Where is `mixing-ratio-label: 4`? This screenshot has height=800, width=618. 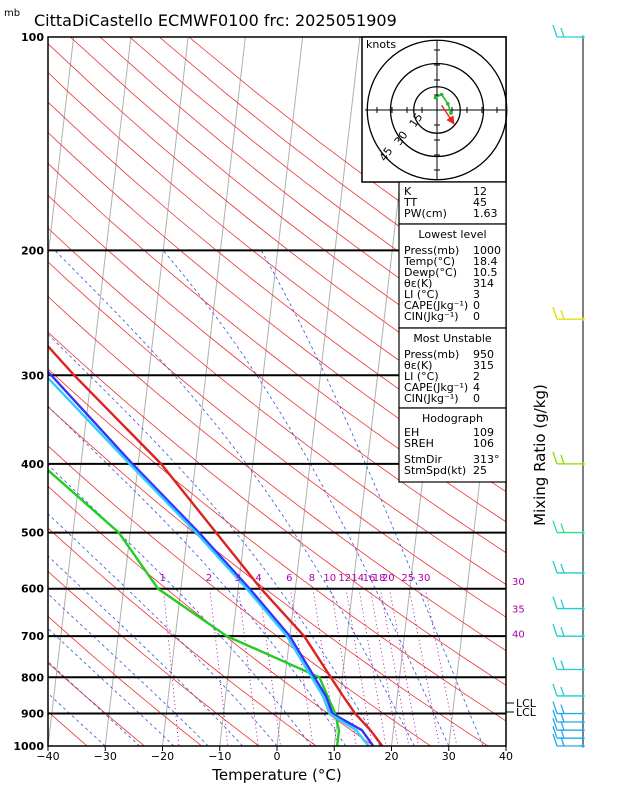
mixing-ratio-label: 4 is located at coordinates (258, 578).